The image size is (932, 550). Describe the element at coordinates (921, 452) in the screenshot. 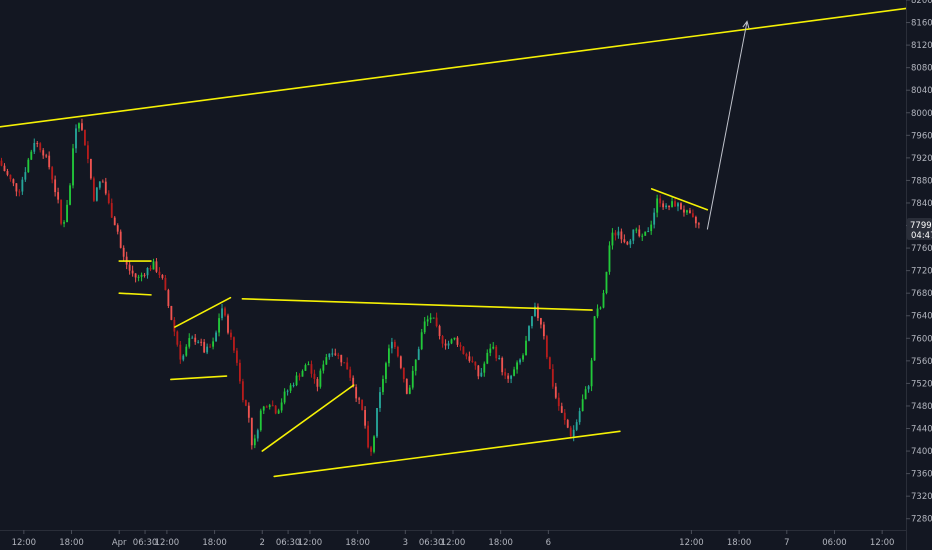

I see `y-tick-label: 7400.0` at that location.